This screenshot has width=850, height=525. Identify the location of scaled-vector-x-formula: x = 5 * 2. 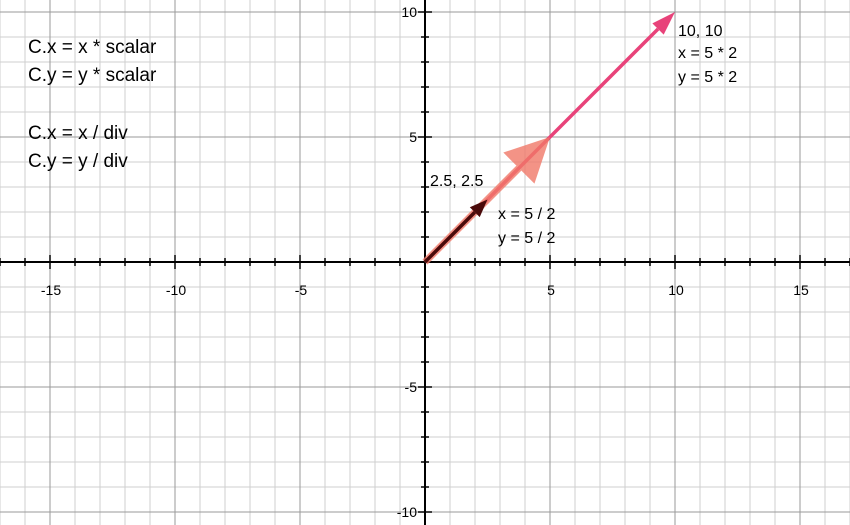
(707, 53).